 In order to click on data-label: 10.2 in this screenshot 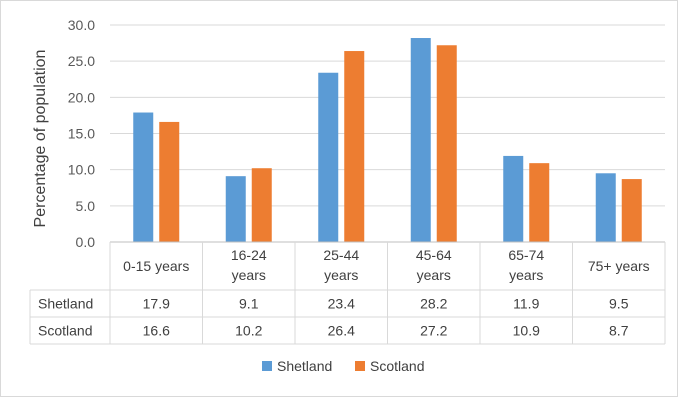, I will do `click(248, 331)`.